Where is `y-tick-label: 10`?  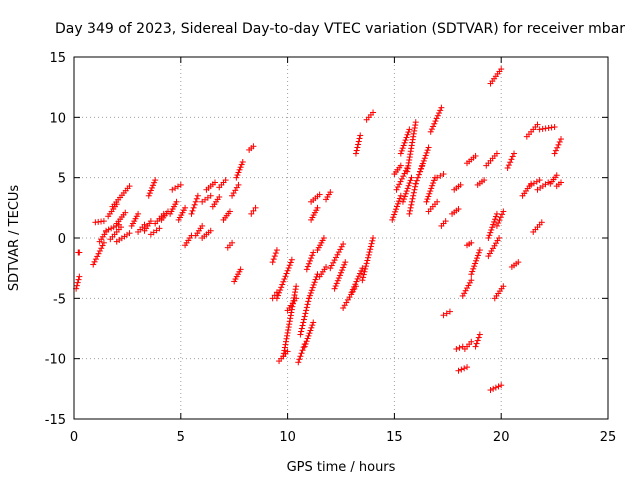 y-tick-label: 10 is located at coordinates (57, 118).